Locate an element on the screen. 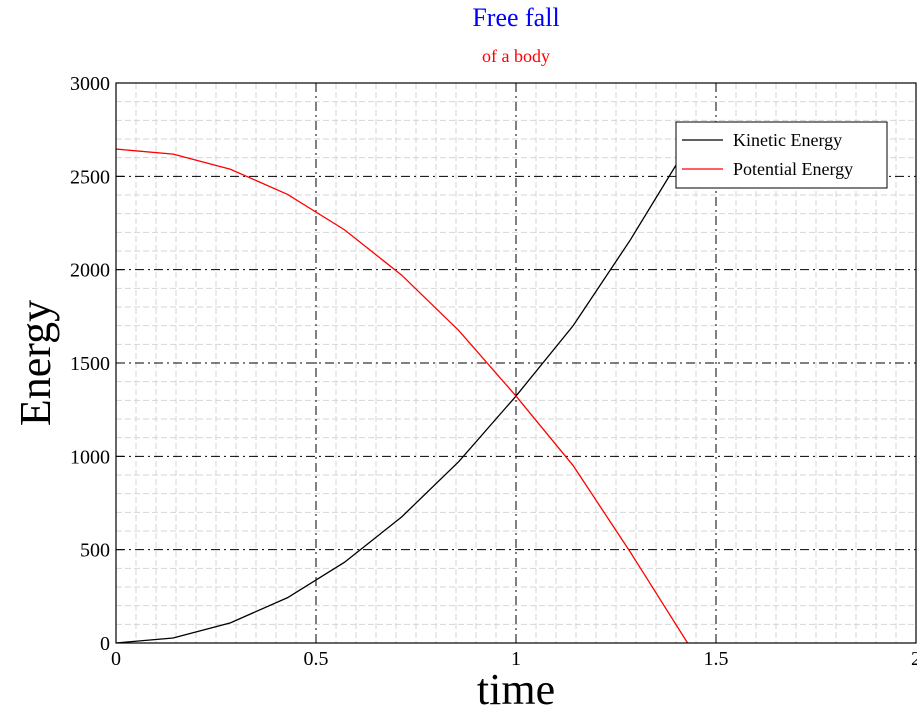 The height and width of the screenshot is (708, 917). x-axis-title: time is located at coordinates (516, 686).